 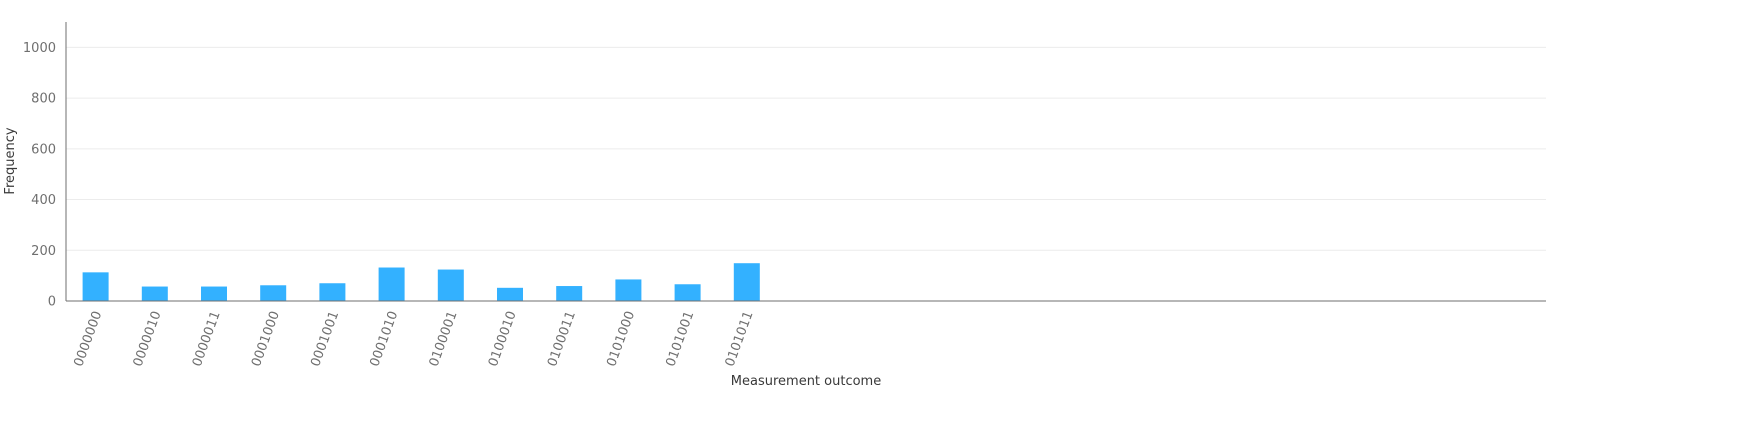 What do you see at coordinates (421, 282) in the screenshot?
I see `bars` at bounding box center [421, 282].